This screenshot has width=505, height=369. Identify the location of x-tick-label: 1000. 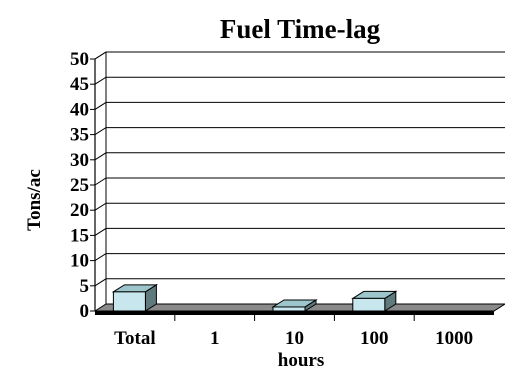
(454, 338).